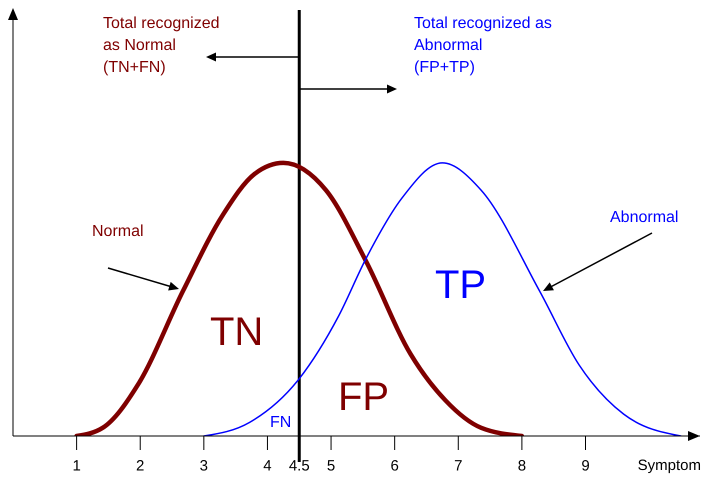  I want to click on x-axis-title: Symptom, so click(669, 465).